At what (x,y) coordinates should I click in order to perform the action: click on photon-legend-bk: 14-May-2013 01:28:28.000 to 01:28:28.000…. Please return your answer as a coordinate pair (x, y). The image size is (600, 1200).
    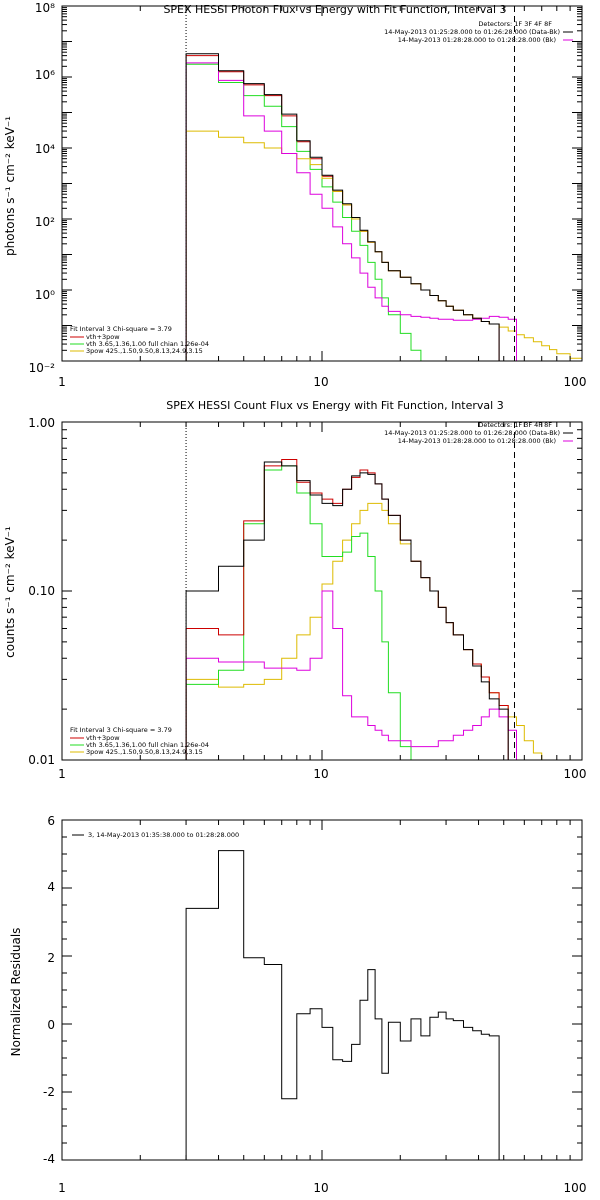
    Looking at the image, I should click on (477, 40).